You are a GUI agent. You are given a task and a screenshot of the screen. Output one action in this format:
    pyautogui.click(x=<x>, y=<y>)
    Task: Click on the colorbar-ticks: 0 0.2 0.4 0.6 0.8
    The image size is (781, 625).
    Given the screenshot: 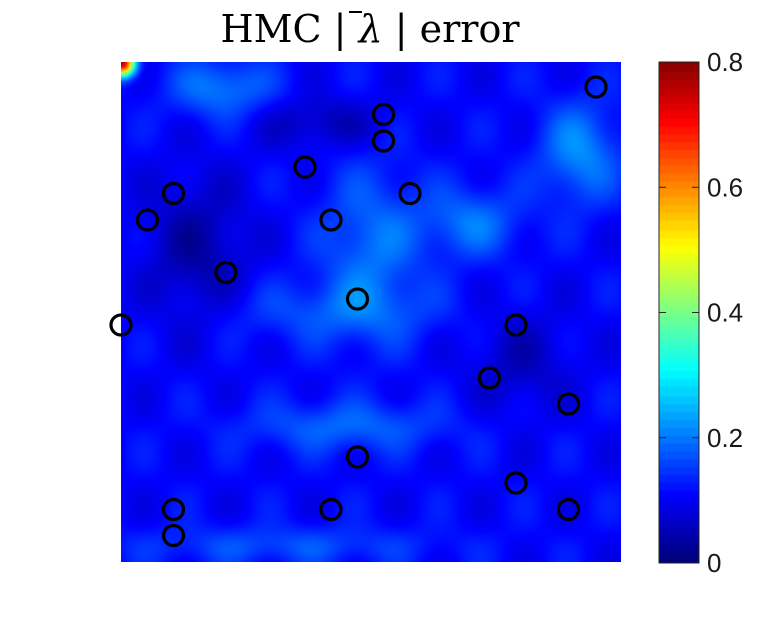 What is the action you would take?
    pyautogui.click(x=701, y=312)
    